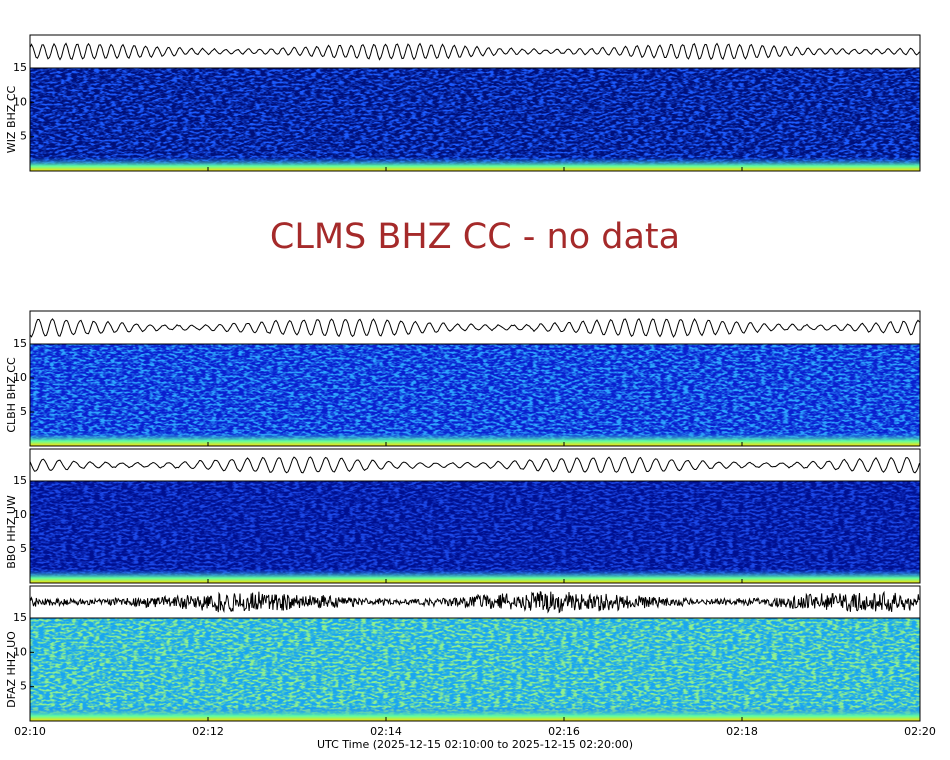  What do you see at coordinates (742, 731) in the screenshot?
I see `x-tick-label: 02:18` at bounding box center [742, 731].